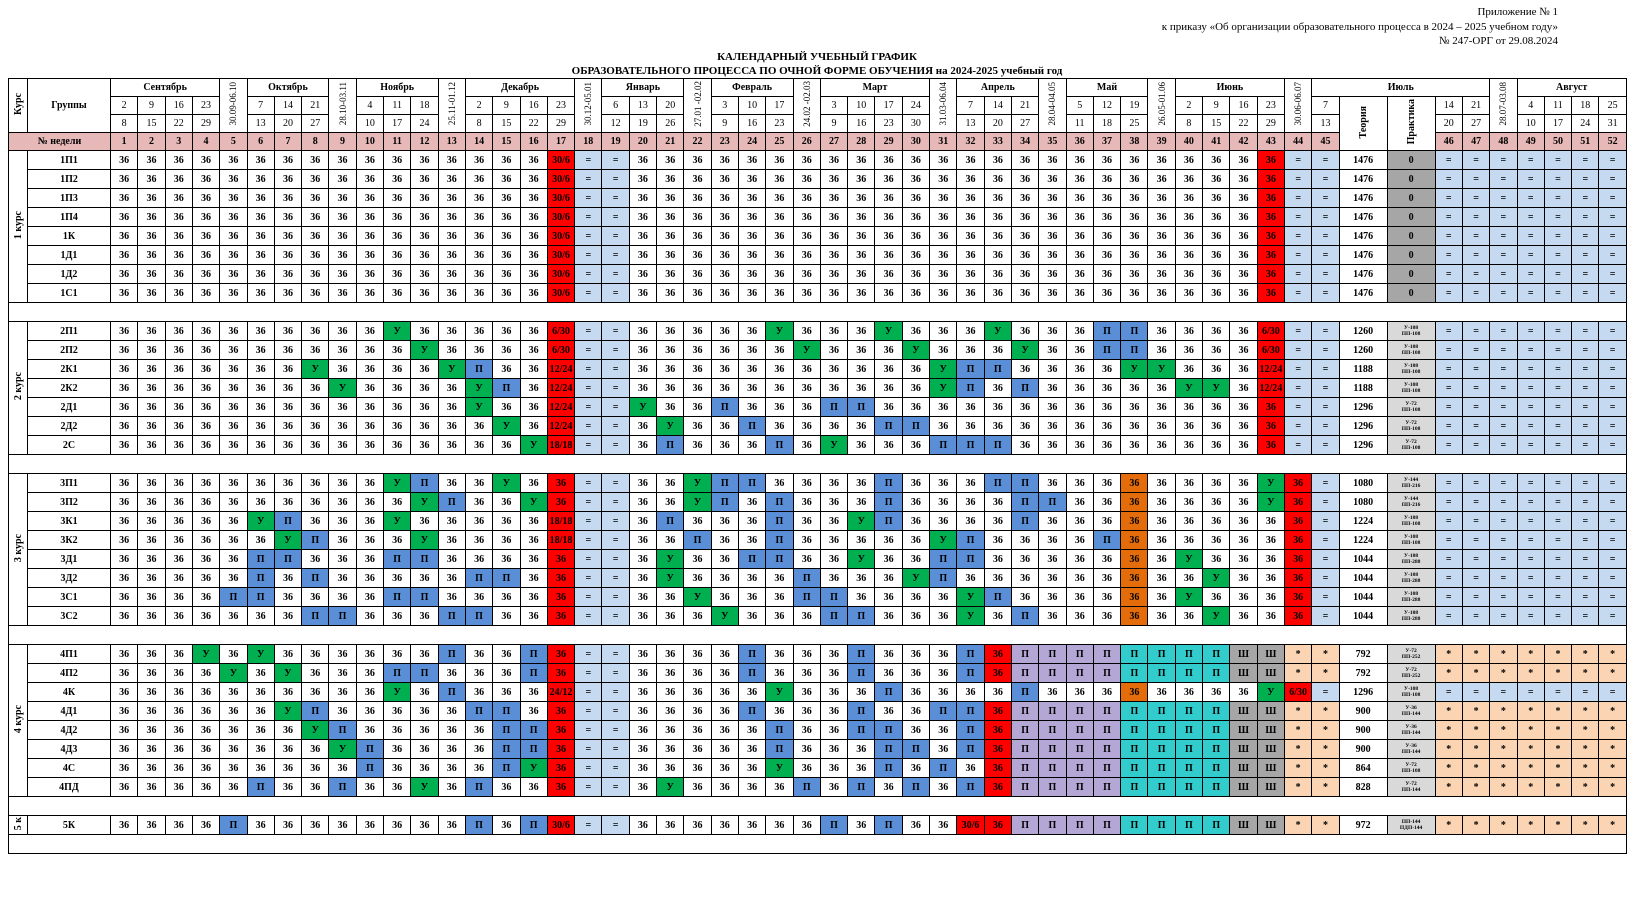  I want to click on cell: Ш, so click(1271, 673).